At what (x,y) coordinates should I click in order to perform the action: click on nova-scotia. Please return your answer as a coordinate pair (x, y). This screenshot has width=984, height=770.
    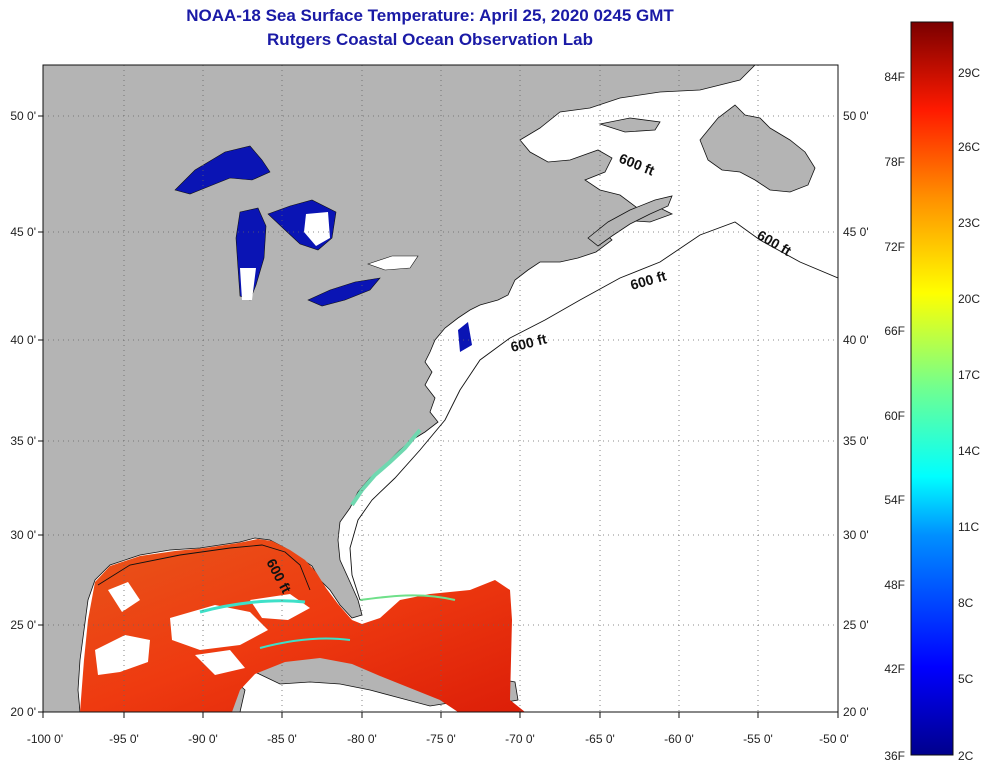
    Looking at the image, I should click on (630, 221).